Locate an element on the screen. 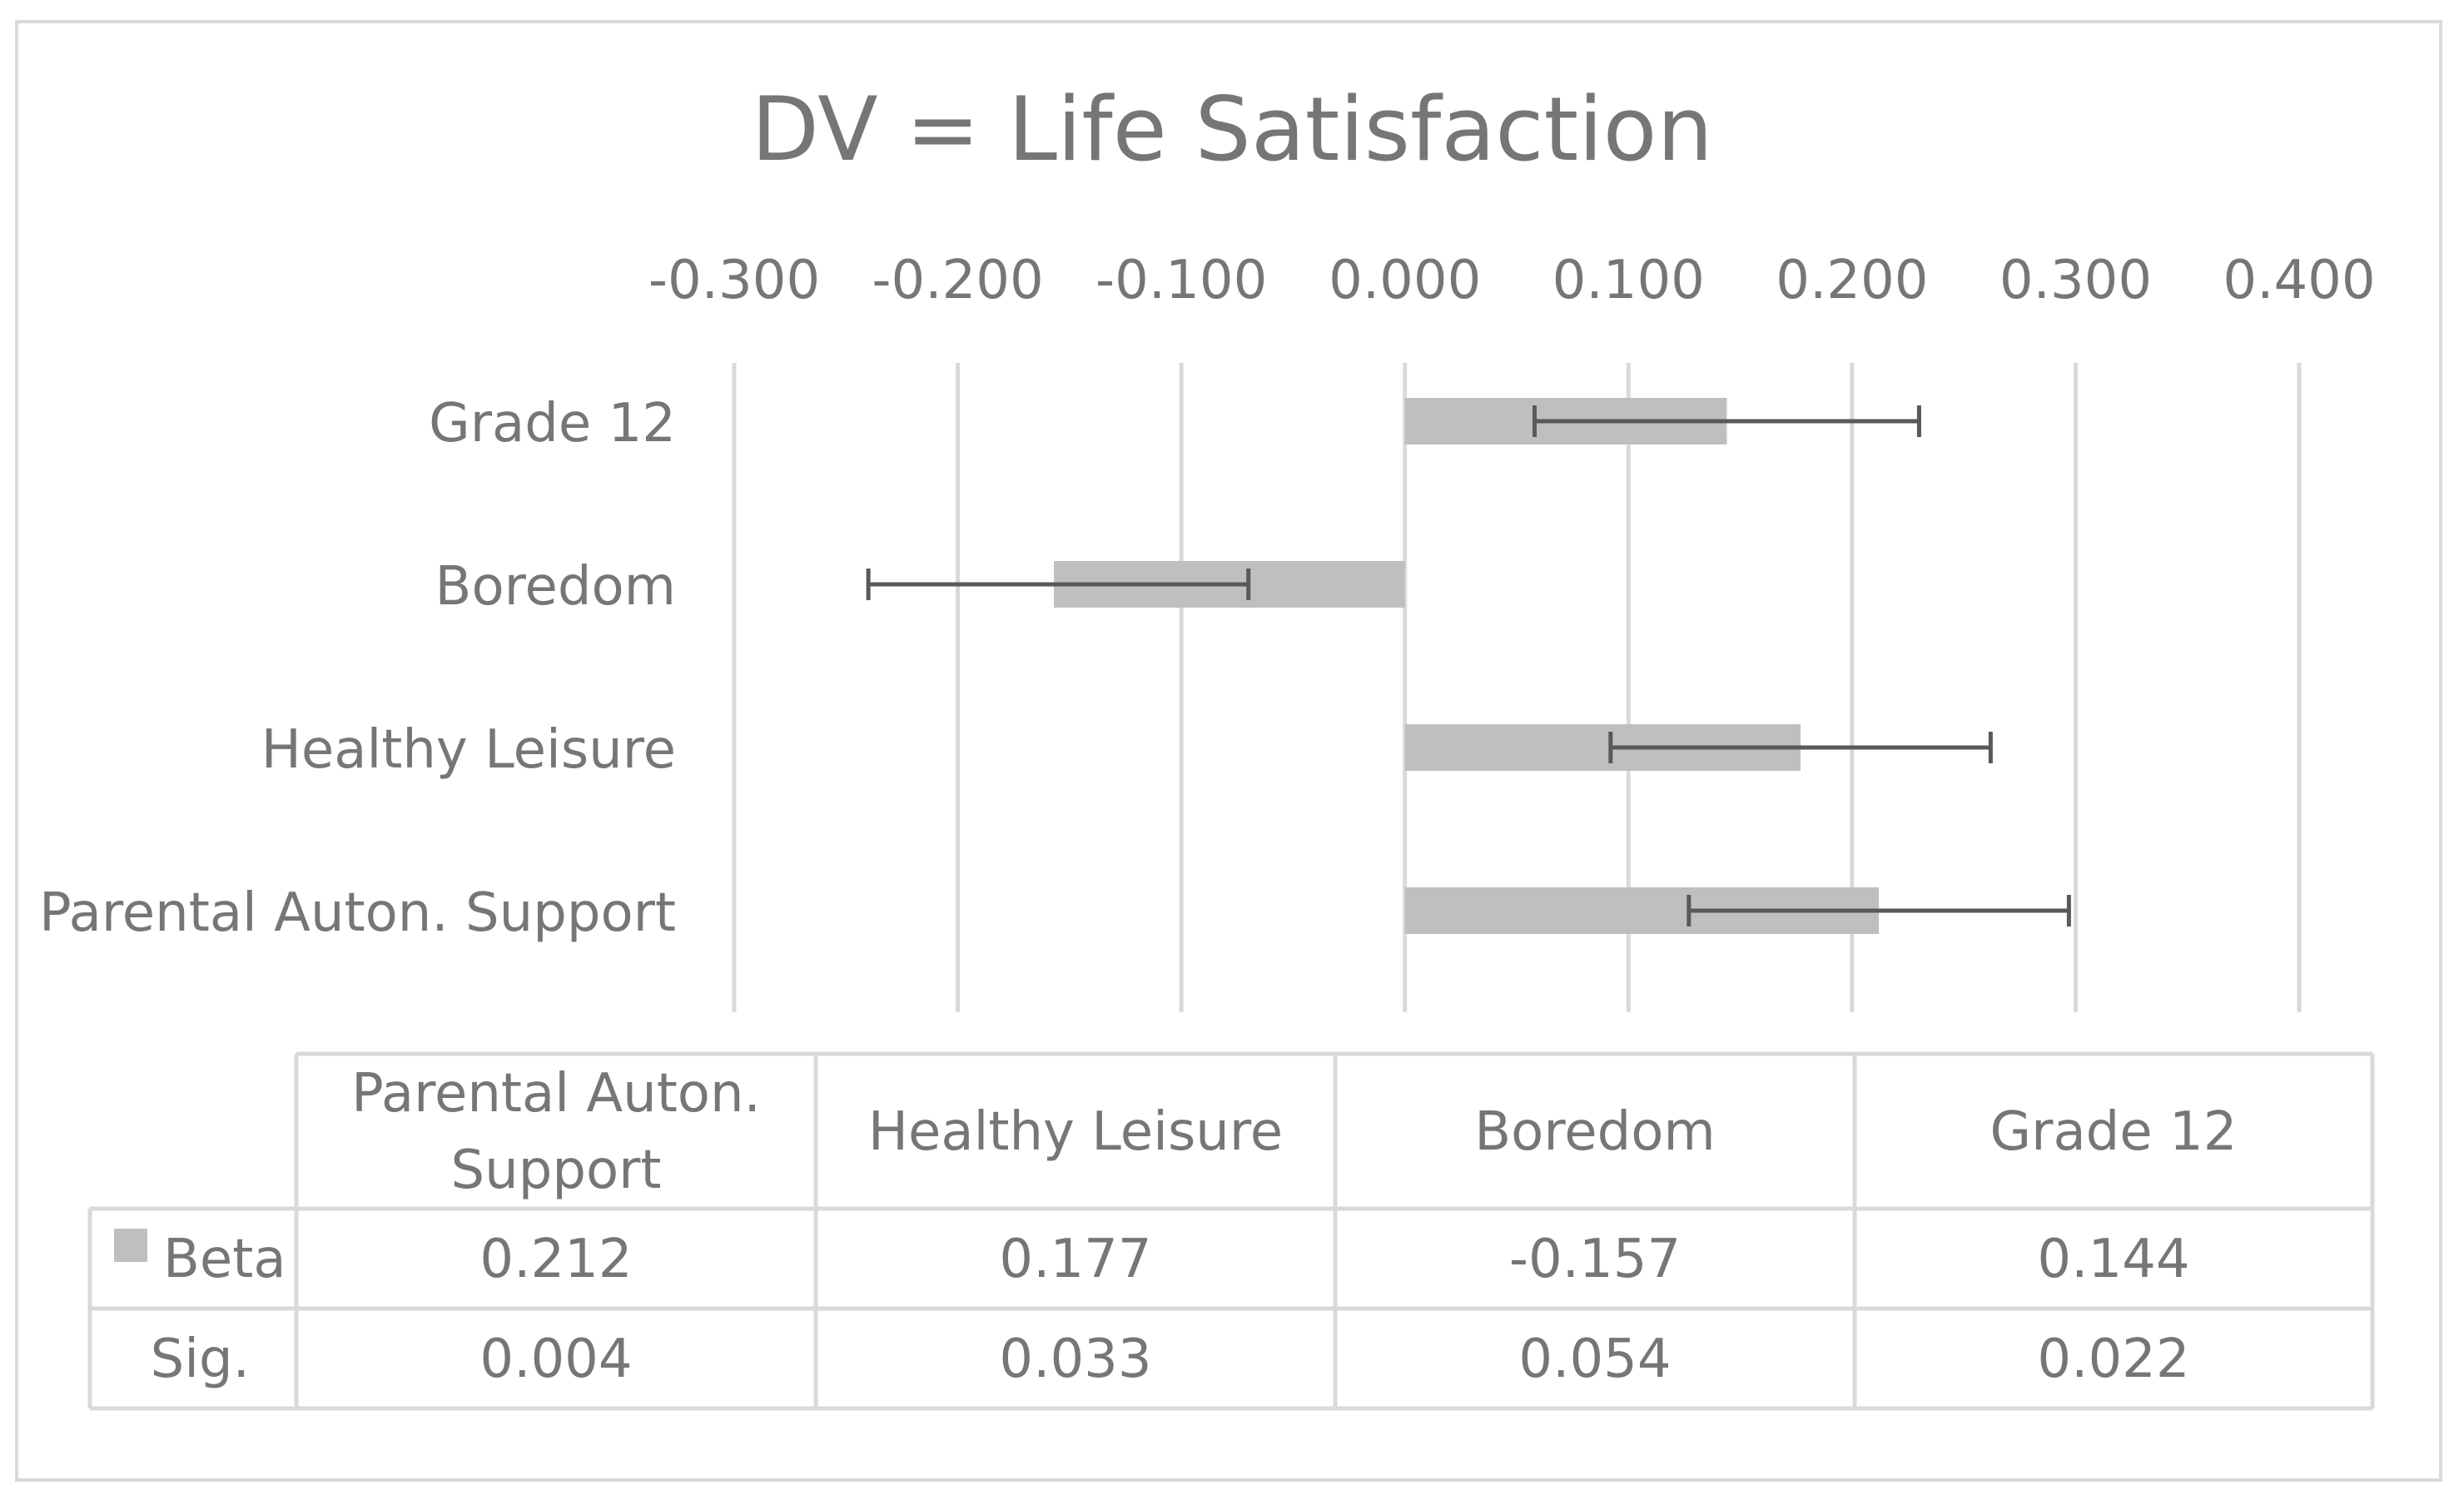 The image size is (2464, 1500). x-tick-label: 0.400 is located at coordinates (2299, 280).